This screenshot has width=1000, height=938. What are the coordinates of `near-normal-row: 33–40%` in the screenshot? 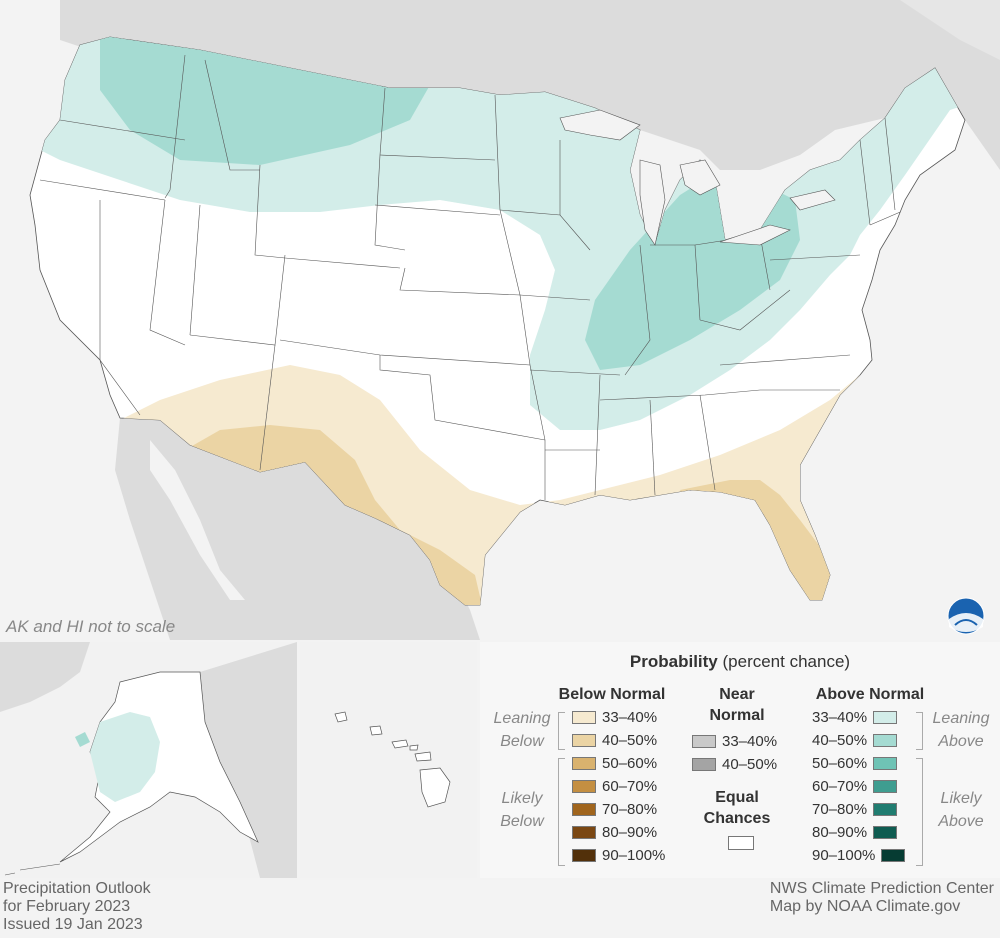 It's located at (734, 741).